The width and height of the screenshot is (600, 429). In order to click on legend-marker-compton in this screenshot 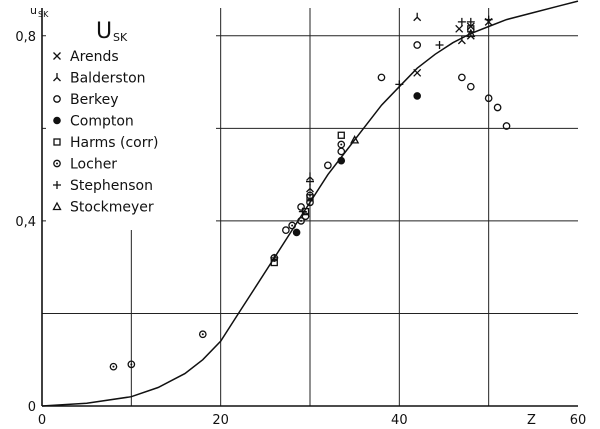, I will do `click(57, 120)`.